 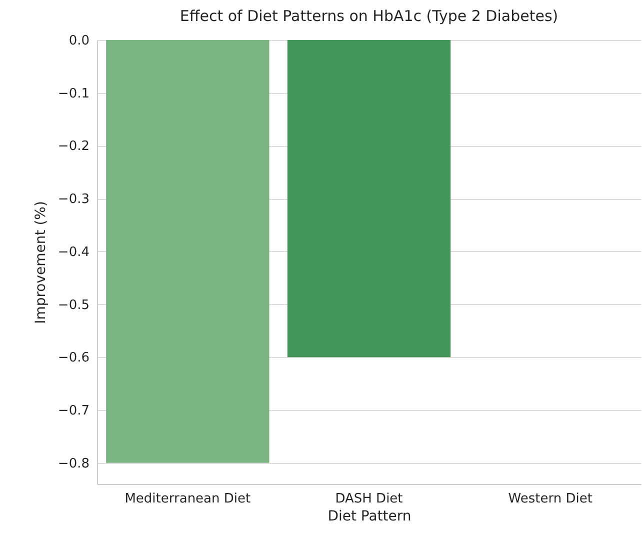 I want to click on y-tick-label: 0.0, so click(x=79, y=41).